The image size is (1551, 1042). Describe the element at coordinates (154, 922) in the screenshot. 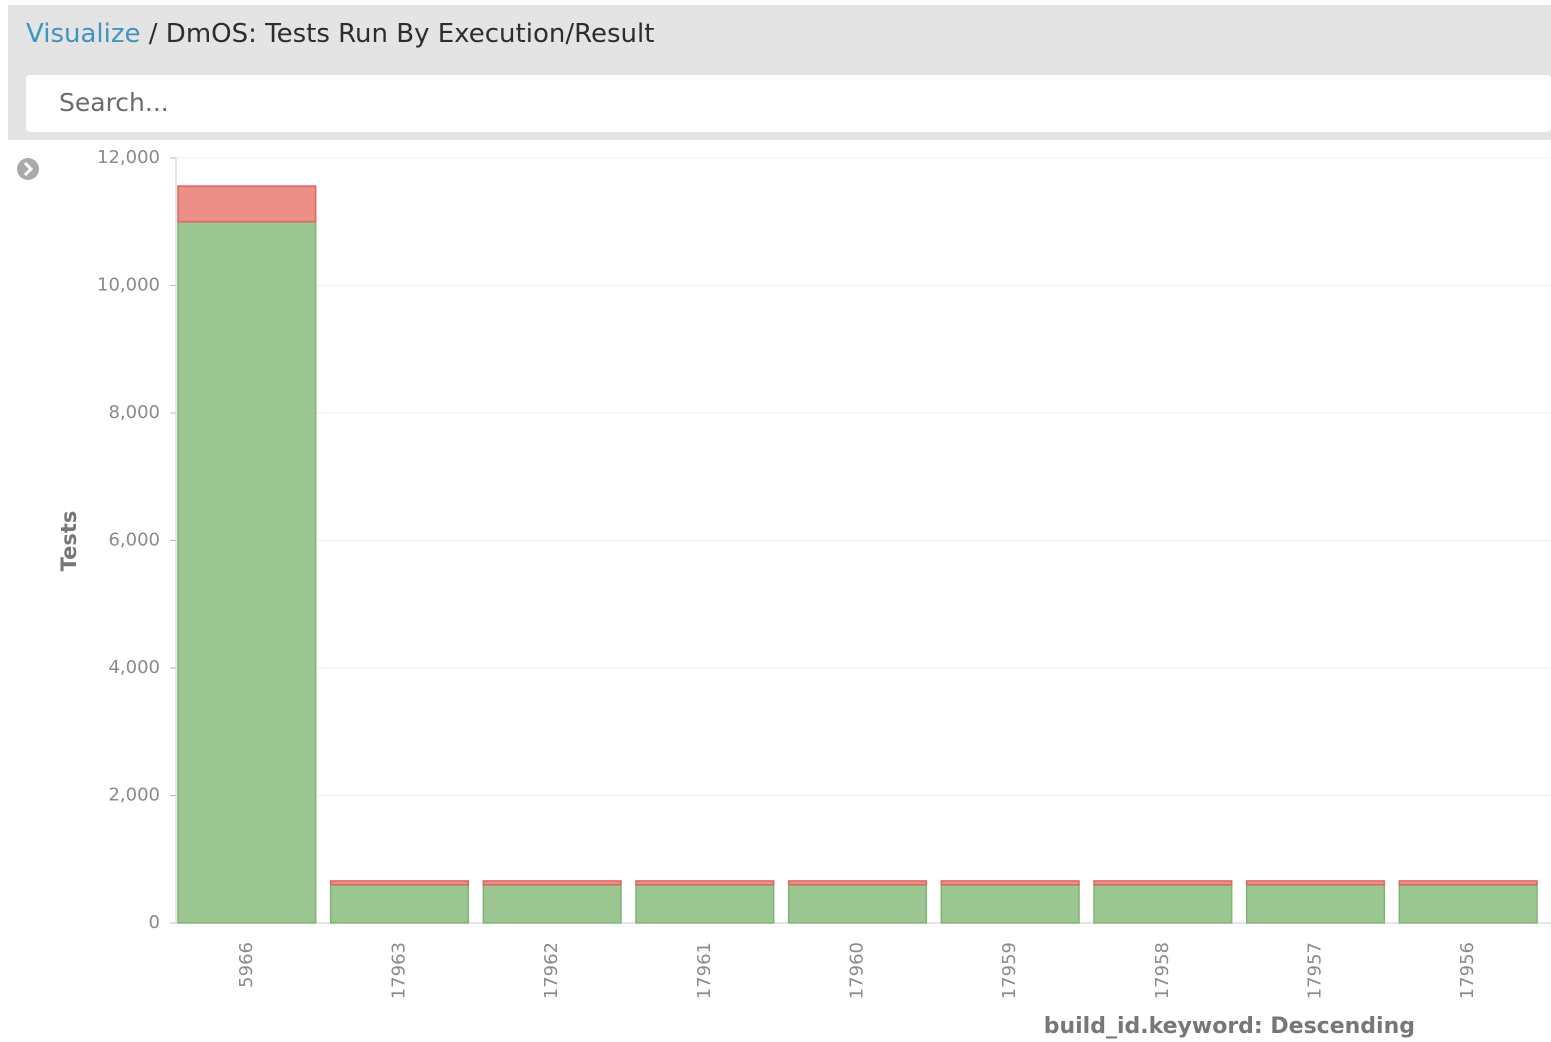

I see `y-tick-label: 0` at that location.